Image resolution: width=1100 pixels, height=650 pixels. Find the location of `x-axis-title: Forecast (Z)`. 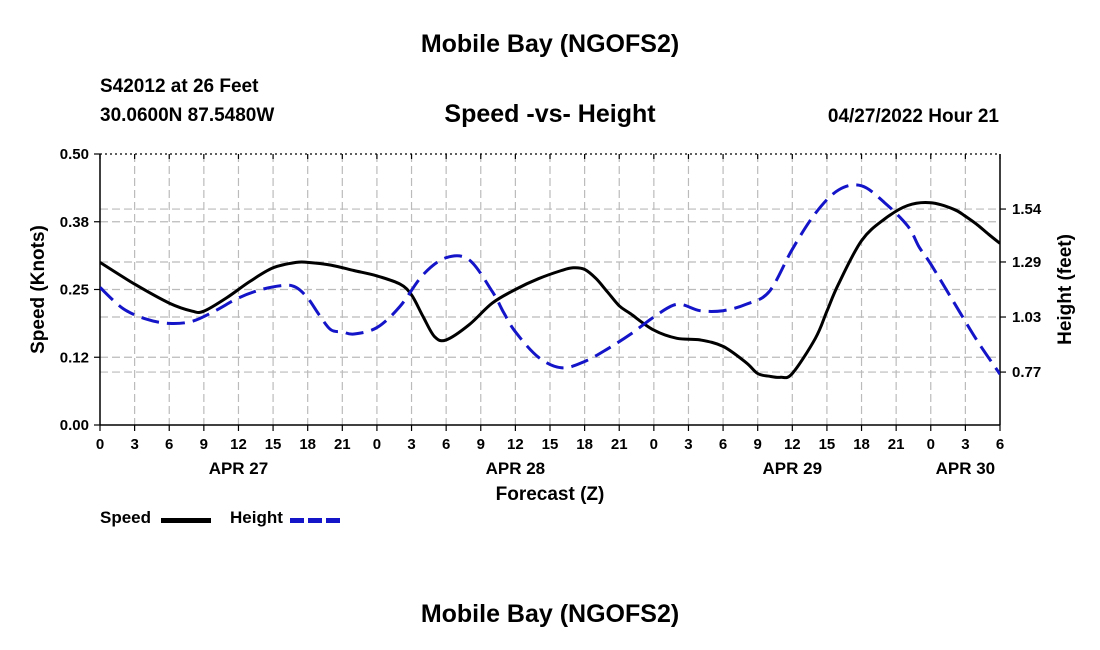

x-axis-title: Forecast (Z) is located at coordinates (550, 494).